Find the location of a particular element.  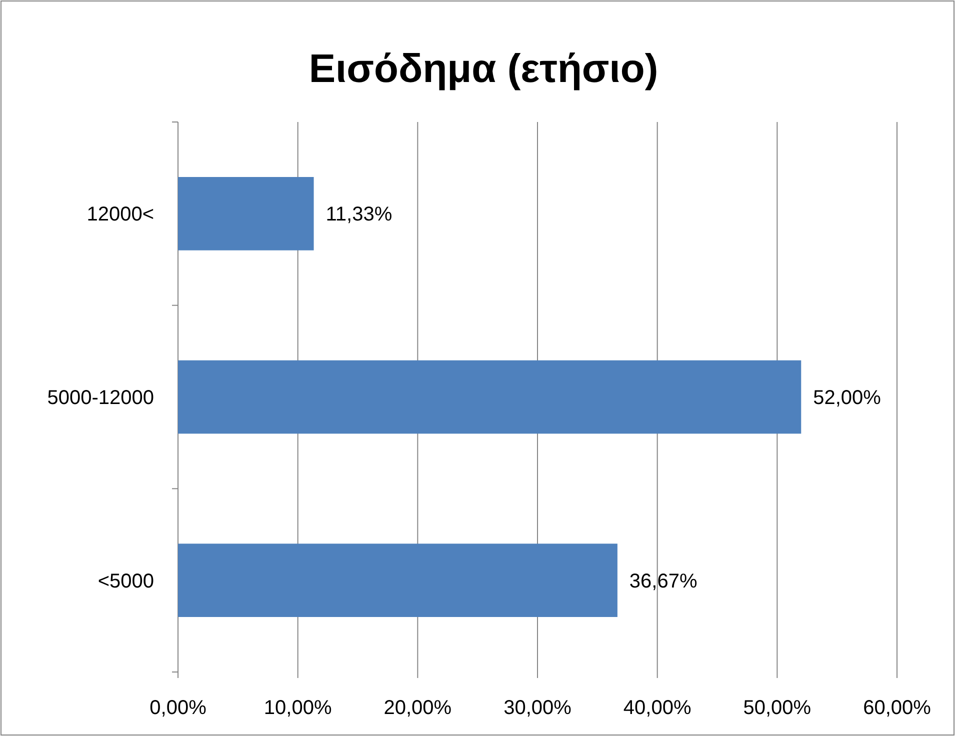

x-tick-label: 60,00% is located at coordinates (897, 708).